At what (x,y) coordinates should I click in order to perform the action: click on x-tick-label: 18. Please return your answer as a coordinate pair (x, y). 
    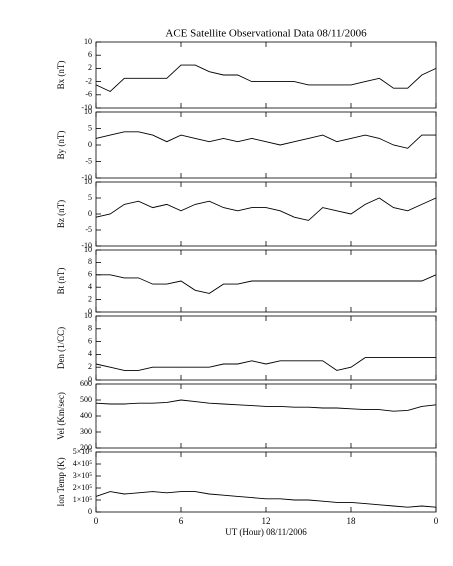
    Looking at the image, I should click on (352, 521).